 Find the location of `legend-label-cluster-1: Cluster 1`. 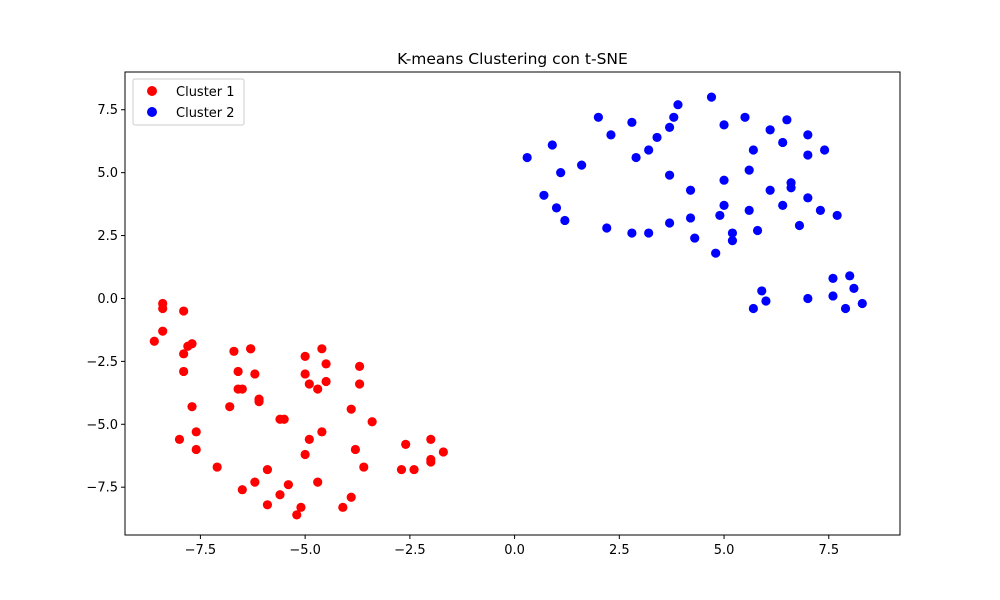

legend-label-cluster-1: Cluster 1 is located at coordinates (205, 92).